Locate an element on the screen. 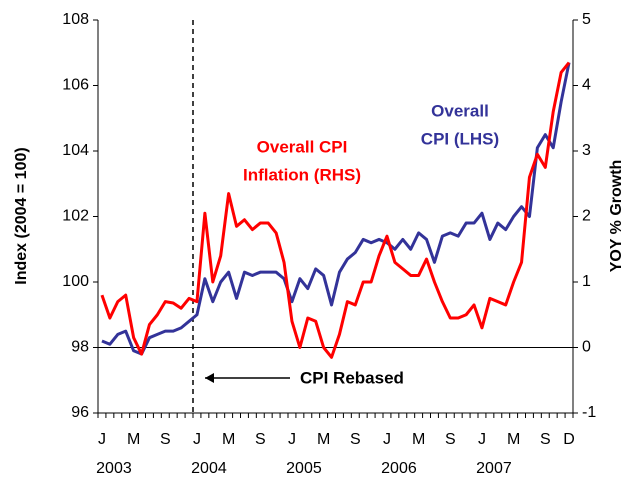 The image size is (636, 482). y2-tick-label: 2 is located at coordinates (586, 216).